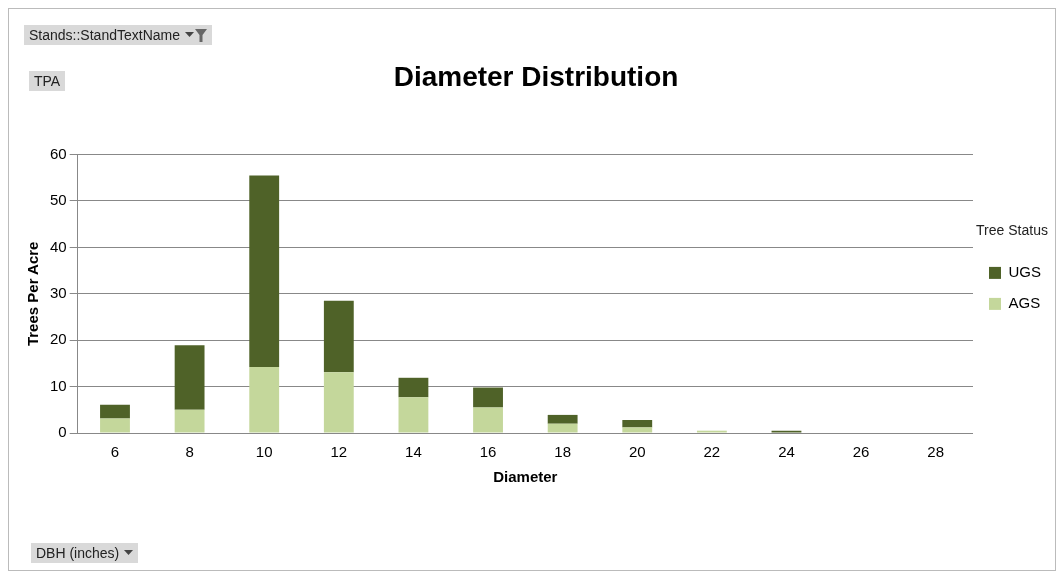 Image resolution: width=1064 pixels, height=579 pixels. Describe the element at coordinates (58, 246) in the screenshot. I see `y-tick-label: 40` at that location.